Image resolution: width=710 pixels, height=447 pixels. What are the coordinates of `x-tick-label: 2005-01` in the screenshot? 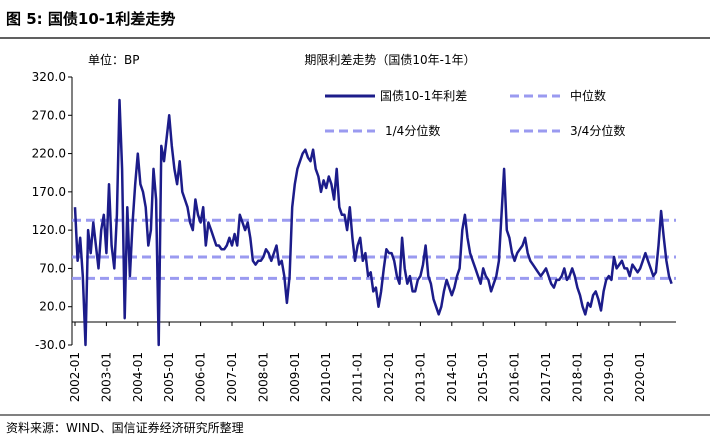 It's located at (169, 377).